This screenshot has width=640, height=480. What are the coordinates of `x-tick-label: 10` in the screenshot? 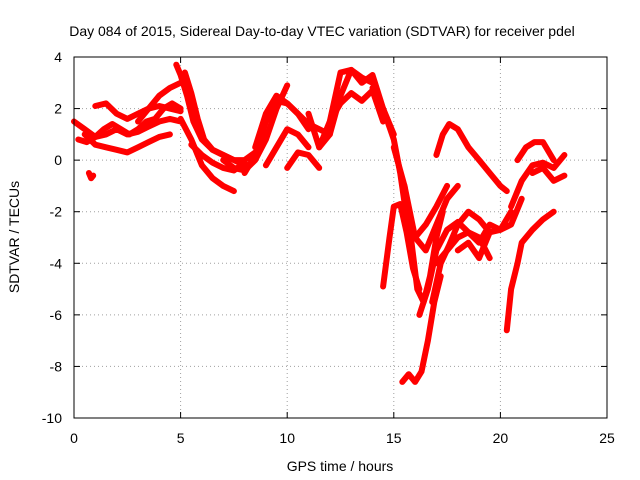 It's located at (287, 438).